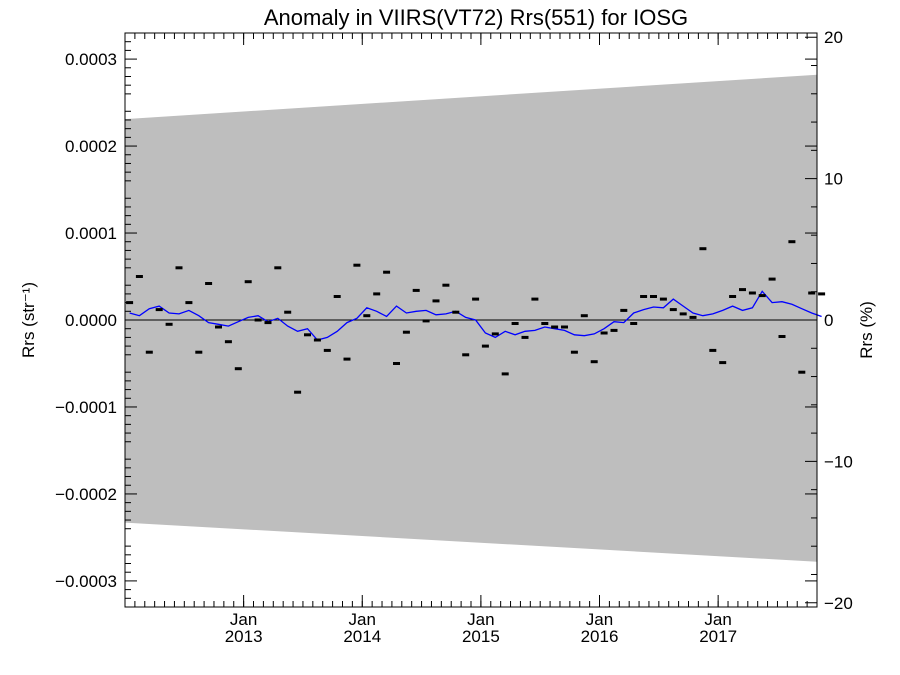  Describe the element at coordinates (600, 636) in the screenshot. I see `x-tick-year-label: 2016` at that location.